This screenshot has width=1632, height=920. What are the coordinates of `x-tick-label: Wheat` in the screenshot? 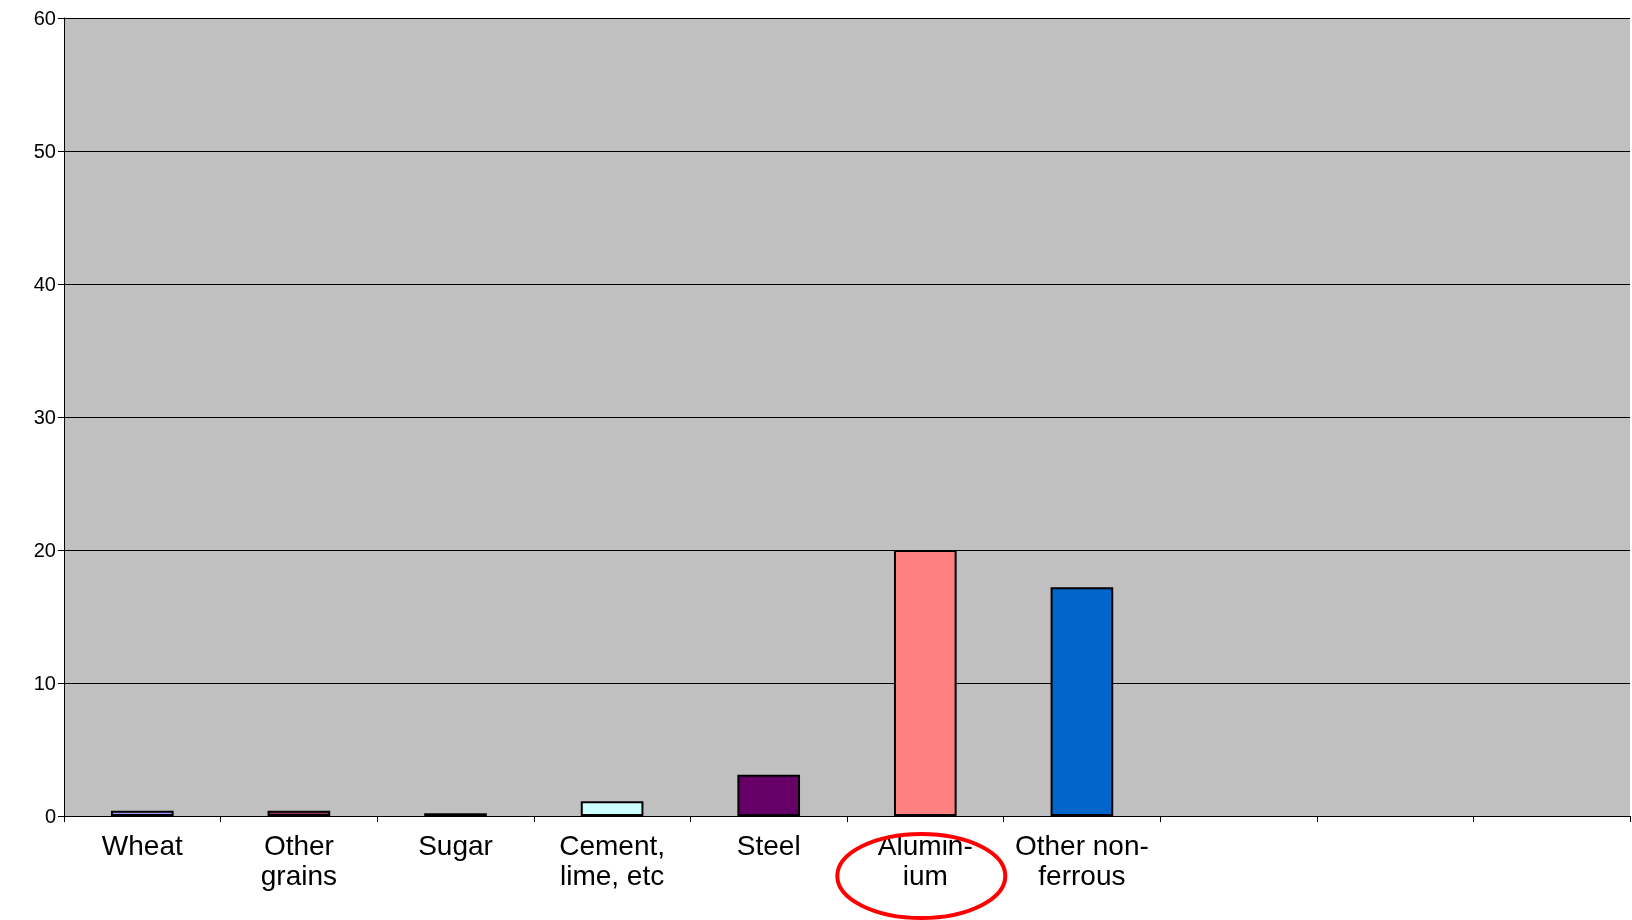 It's located at (142, 845).